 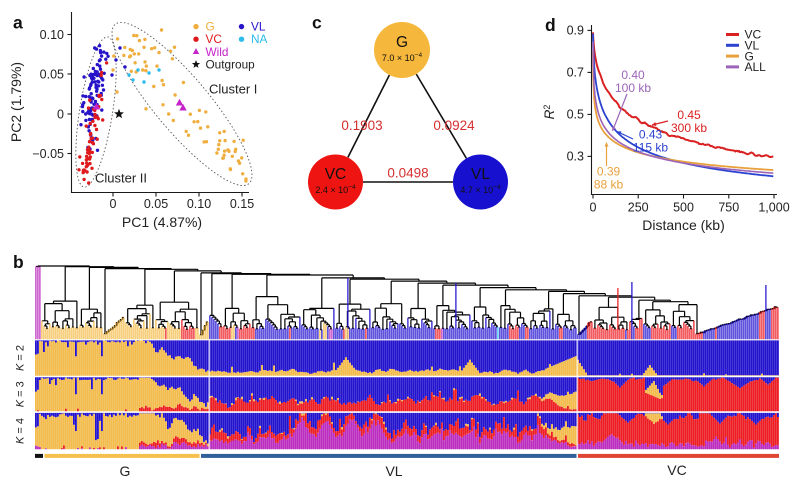 What do you see at coordinates (575, 73) in the screenshot?
I see `svg-text: 0.7` at bounding box center [575, 73].